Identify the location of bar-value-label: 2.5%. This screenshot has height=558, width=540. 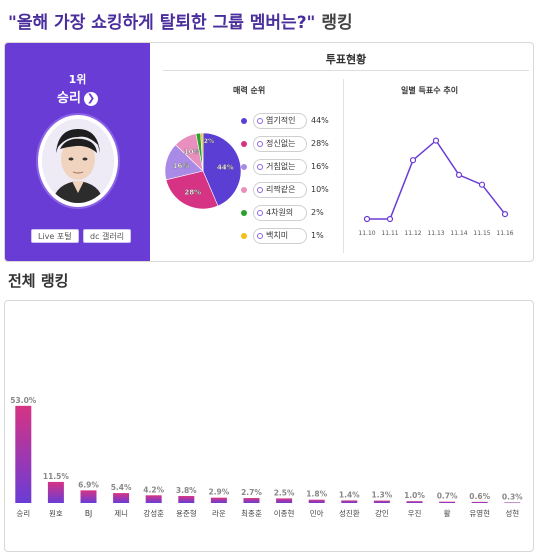
(284, 492).